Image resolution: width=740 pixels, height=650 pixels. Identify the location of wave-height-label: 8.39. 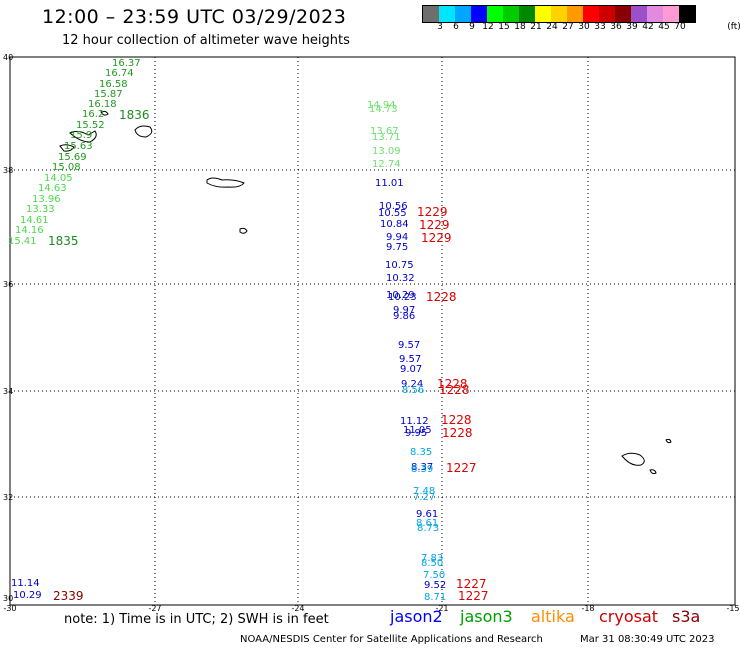
(422, 469).